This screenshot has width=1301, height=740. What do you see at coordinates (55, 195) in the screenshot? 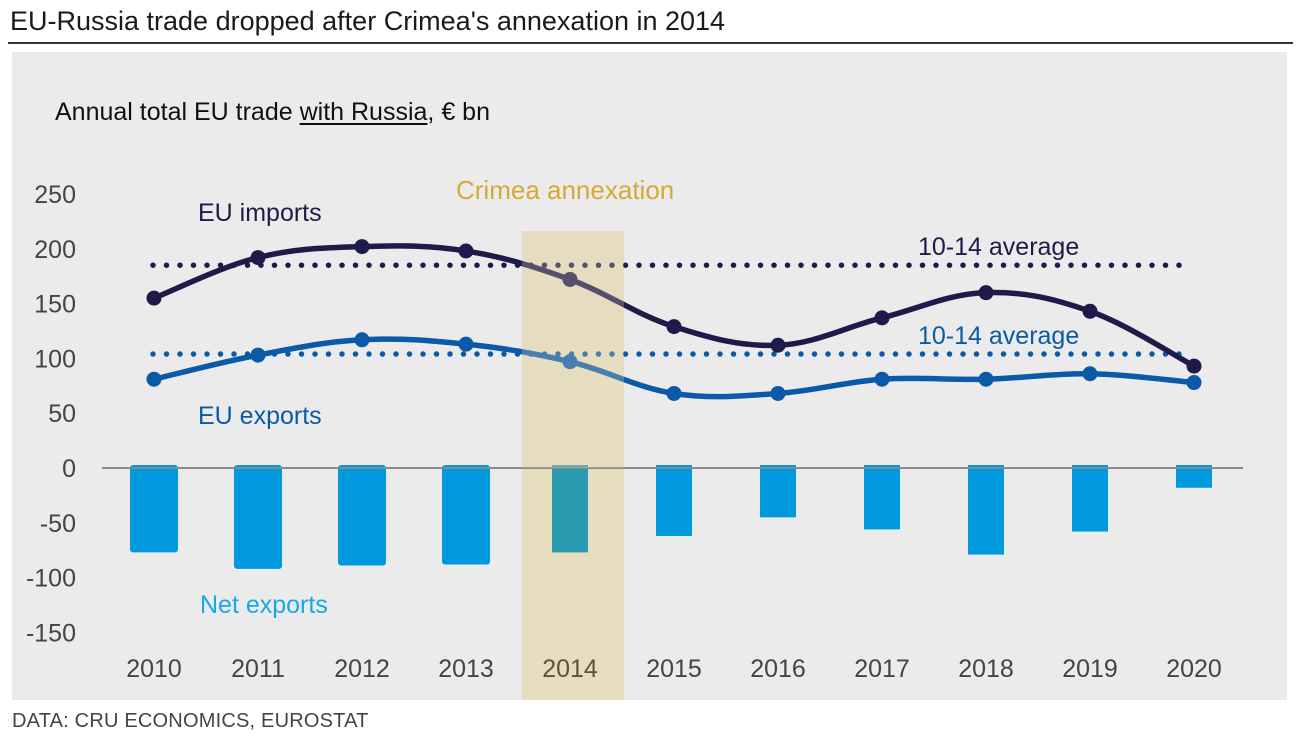
I see `y-tick-label: 250` at bounding box center [55, 195].